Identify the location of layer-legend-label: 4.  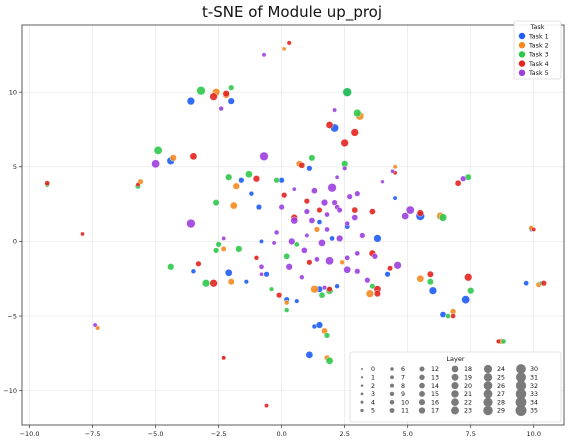
(373, 402).